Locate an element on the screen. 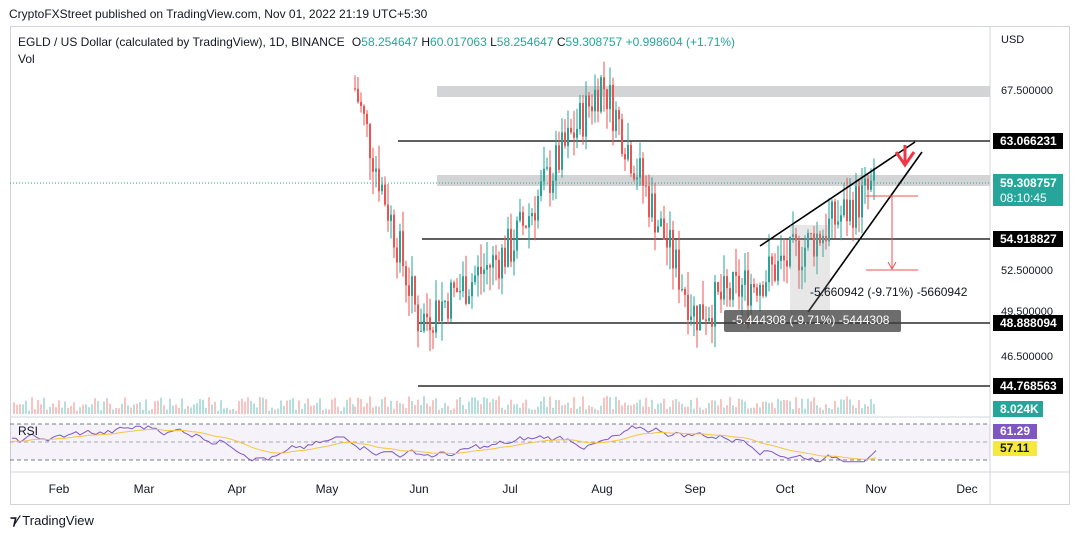  currency-label: USD is located at coordinates (1013, 40).